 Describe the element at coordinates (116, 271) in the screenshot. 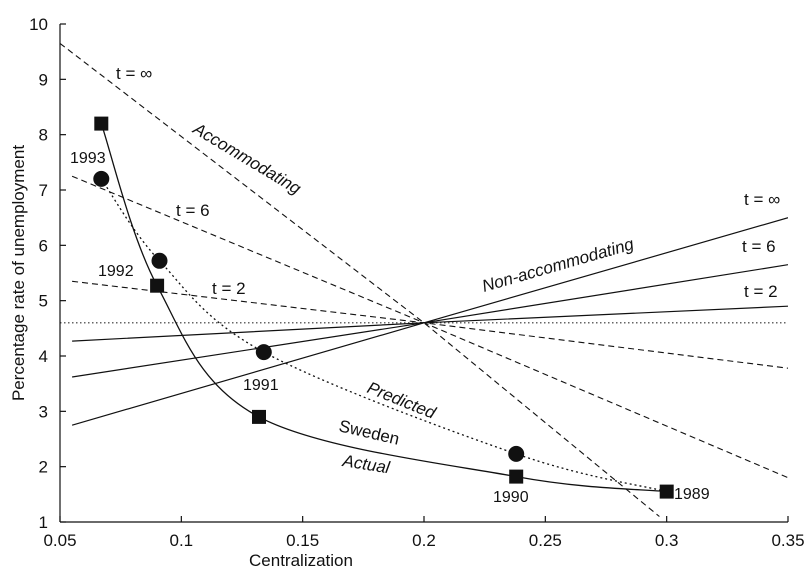

I see `year-label-1992: 1992` at that location.